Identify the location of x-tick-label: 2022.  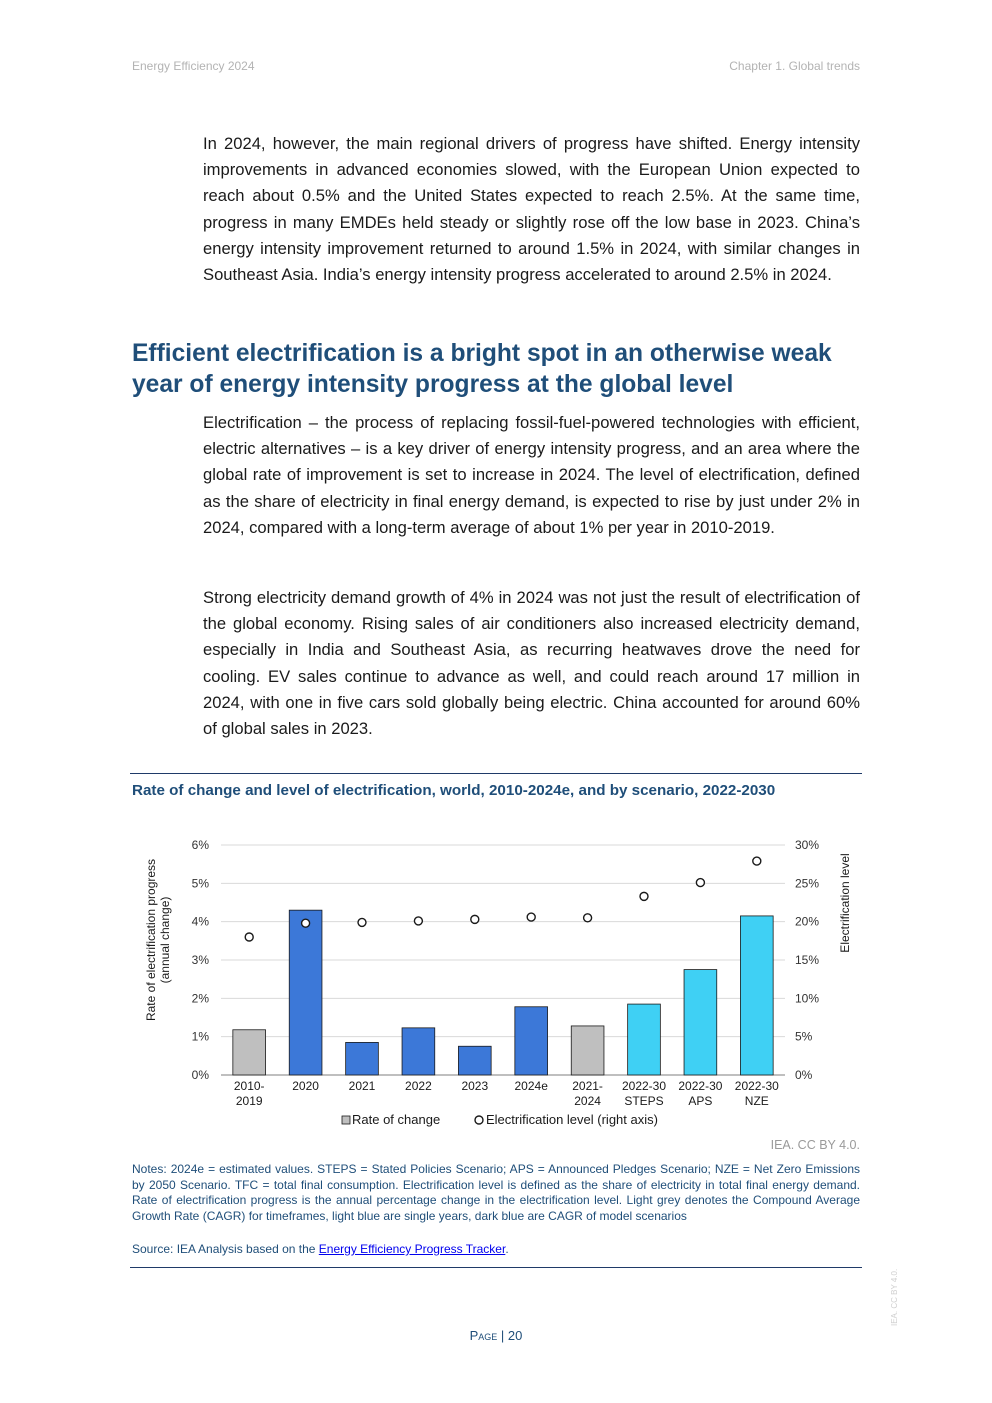
(418, 1086).